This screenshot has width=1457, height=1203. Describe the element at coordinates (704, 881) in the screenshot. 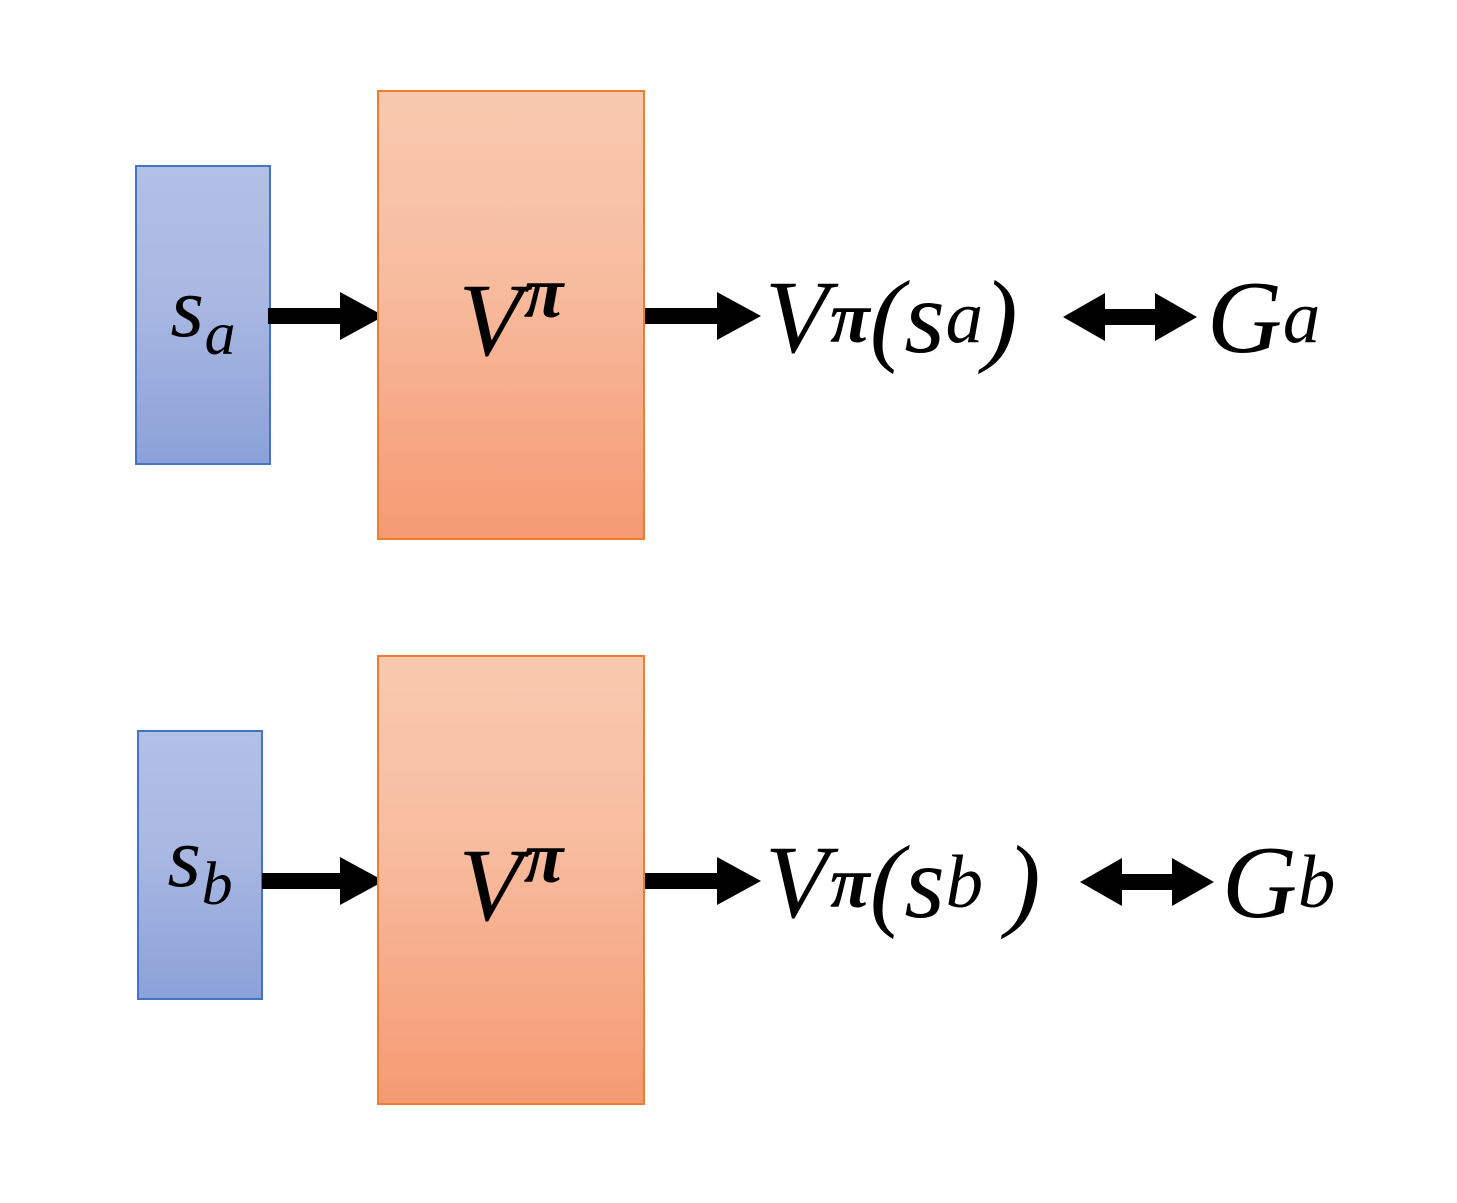

I see `arrow-value-to-output-b` at that location.